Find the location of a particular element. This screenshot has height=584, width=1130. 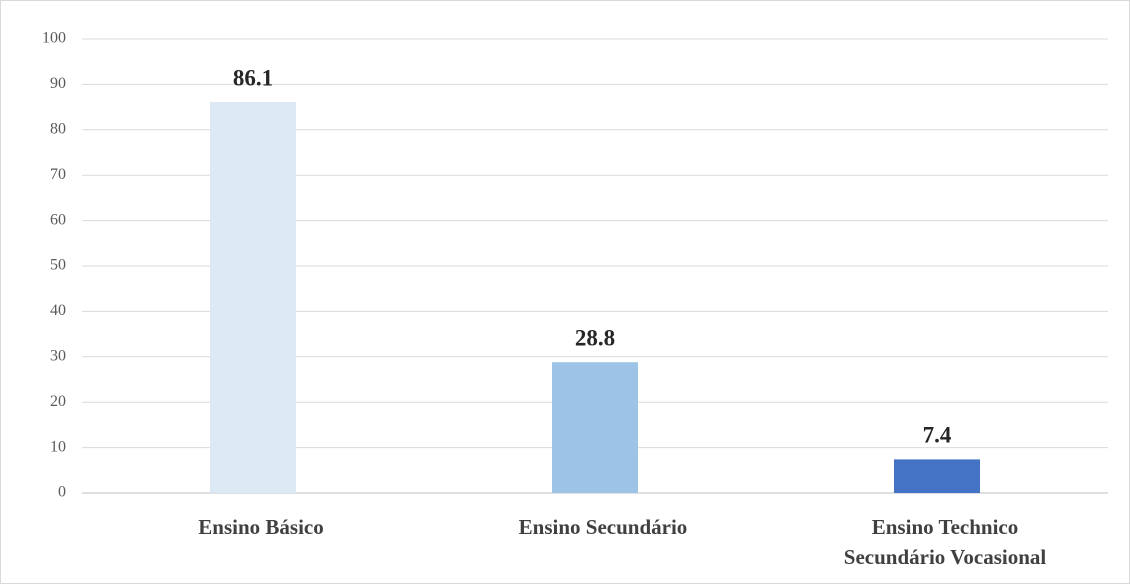

y-tick-label: 40 is located at coordinates (58, 310).